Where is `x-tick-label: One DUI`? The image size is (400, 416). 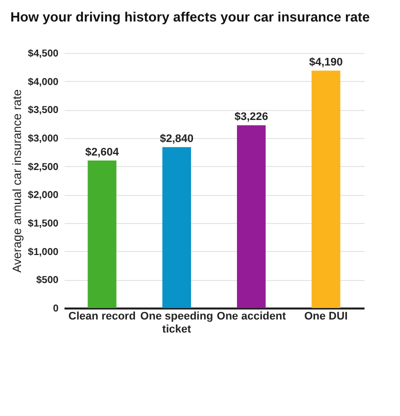
x-tick-label: One DUI is located at coordinates (326, 316).